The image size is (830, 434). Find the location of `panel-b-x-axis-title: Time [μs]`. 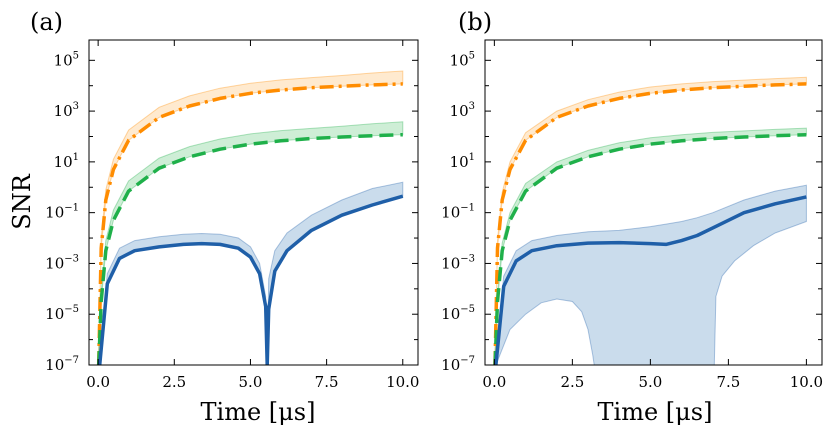

panel-b-x-axis-title: Time [μs] is located at coordinates (655, 412).